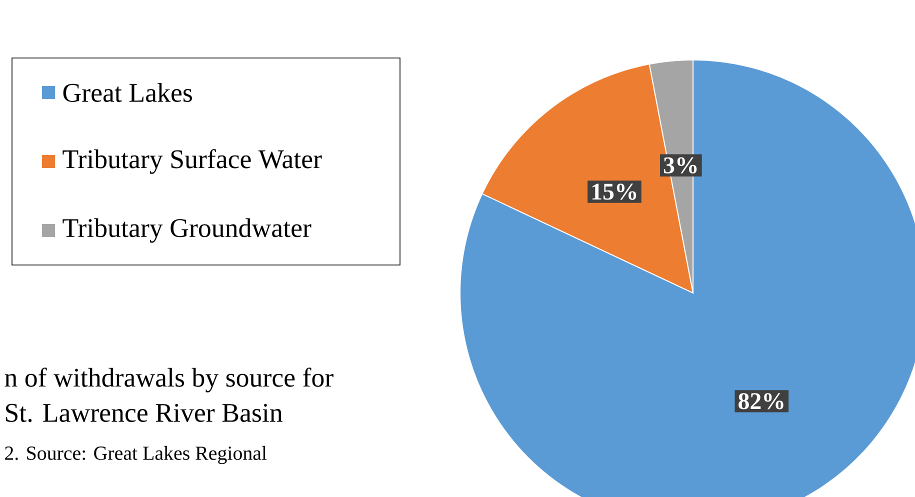 This screenshot has height=497, width=915. I want to click on data-label: 82%, so click(761, 401).